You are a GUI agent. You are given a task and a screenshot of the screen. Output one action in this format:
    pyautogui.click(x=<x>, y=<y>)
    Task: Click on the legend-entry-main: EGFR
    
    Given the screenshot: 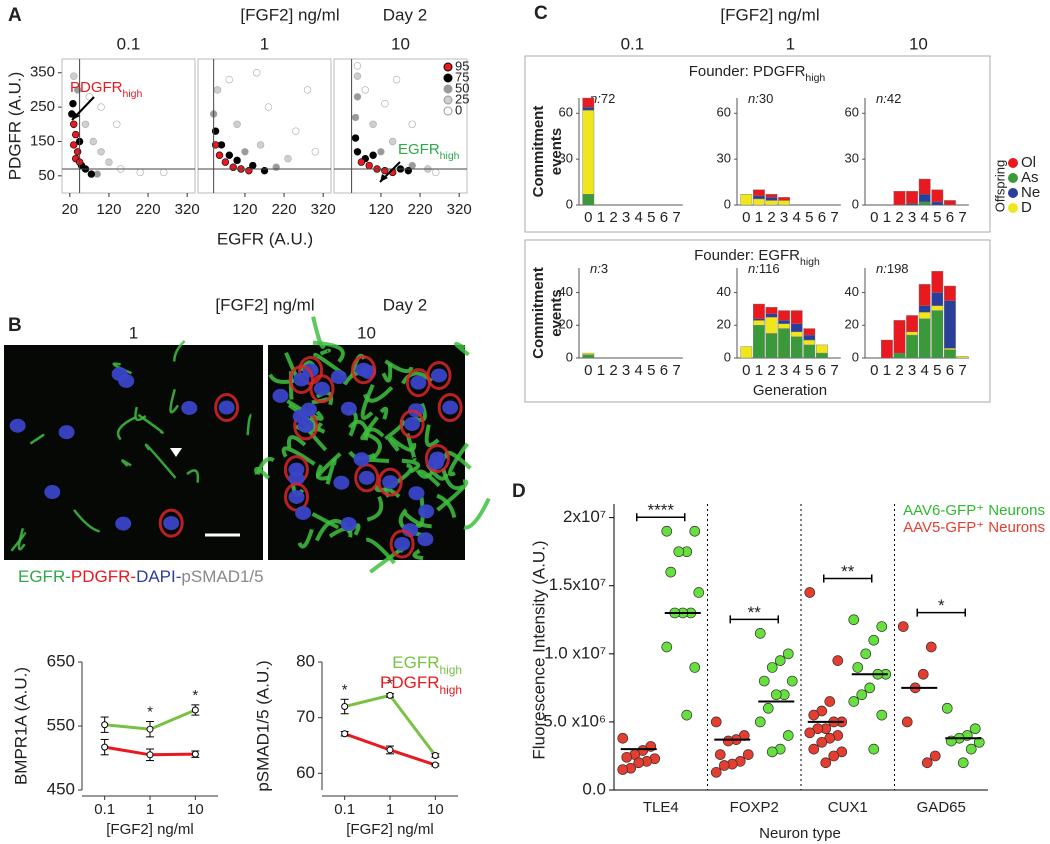 What is the action you would take?
    pyautogui.click(x=415, y=662)
    